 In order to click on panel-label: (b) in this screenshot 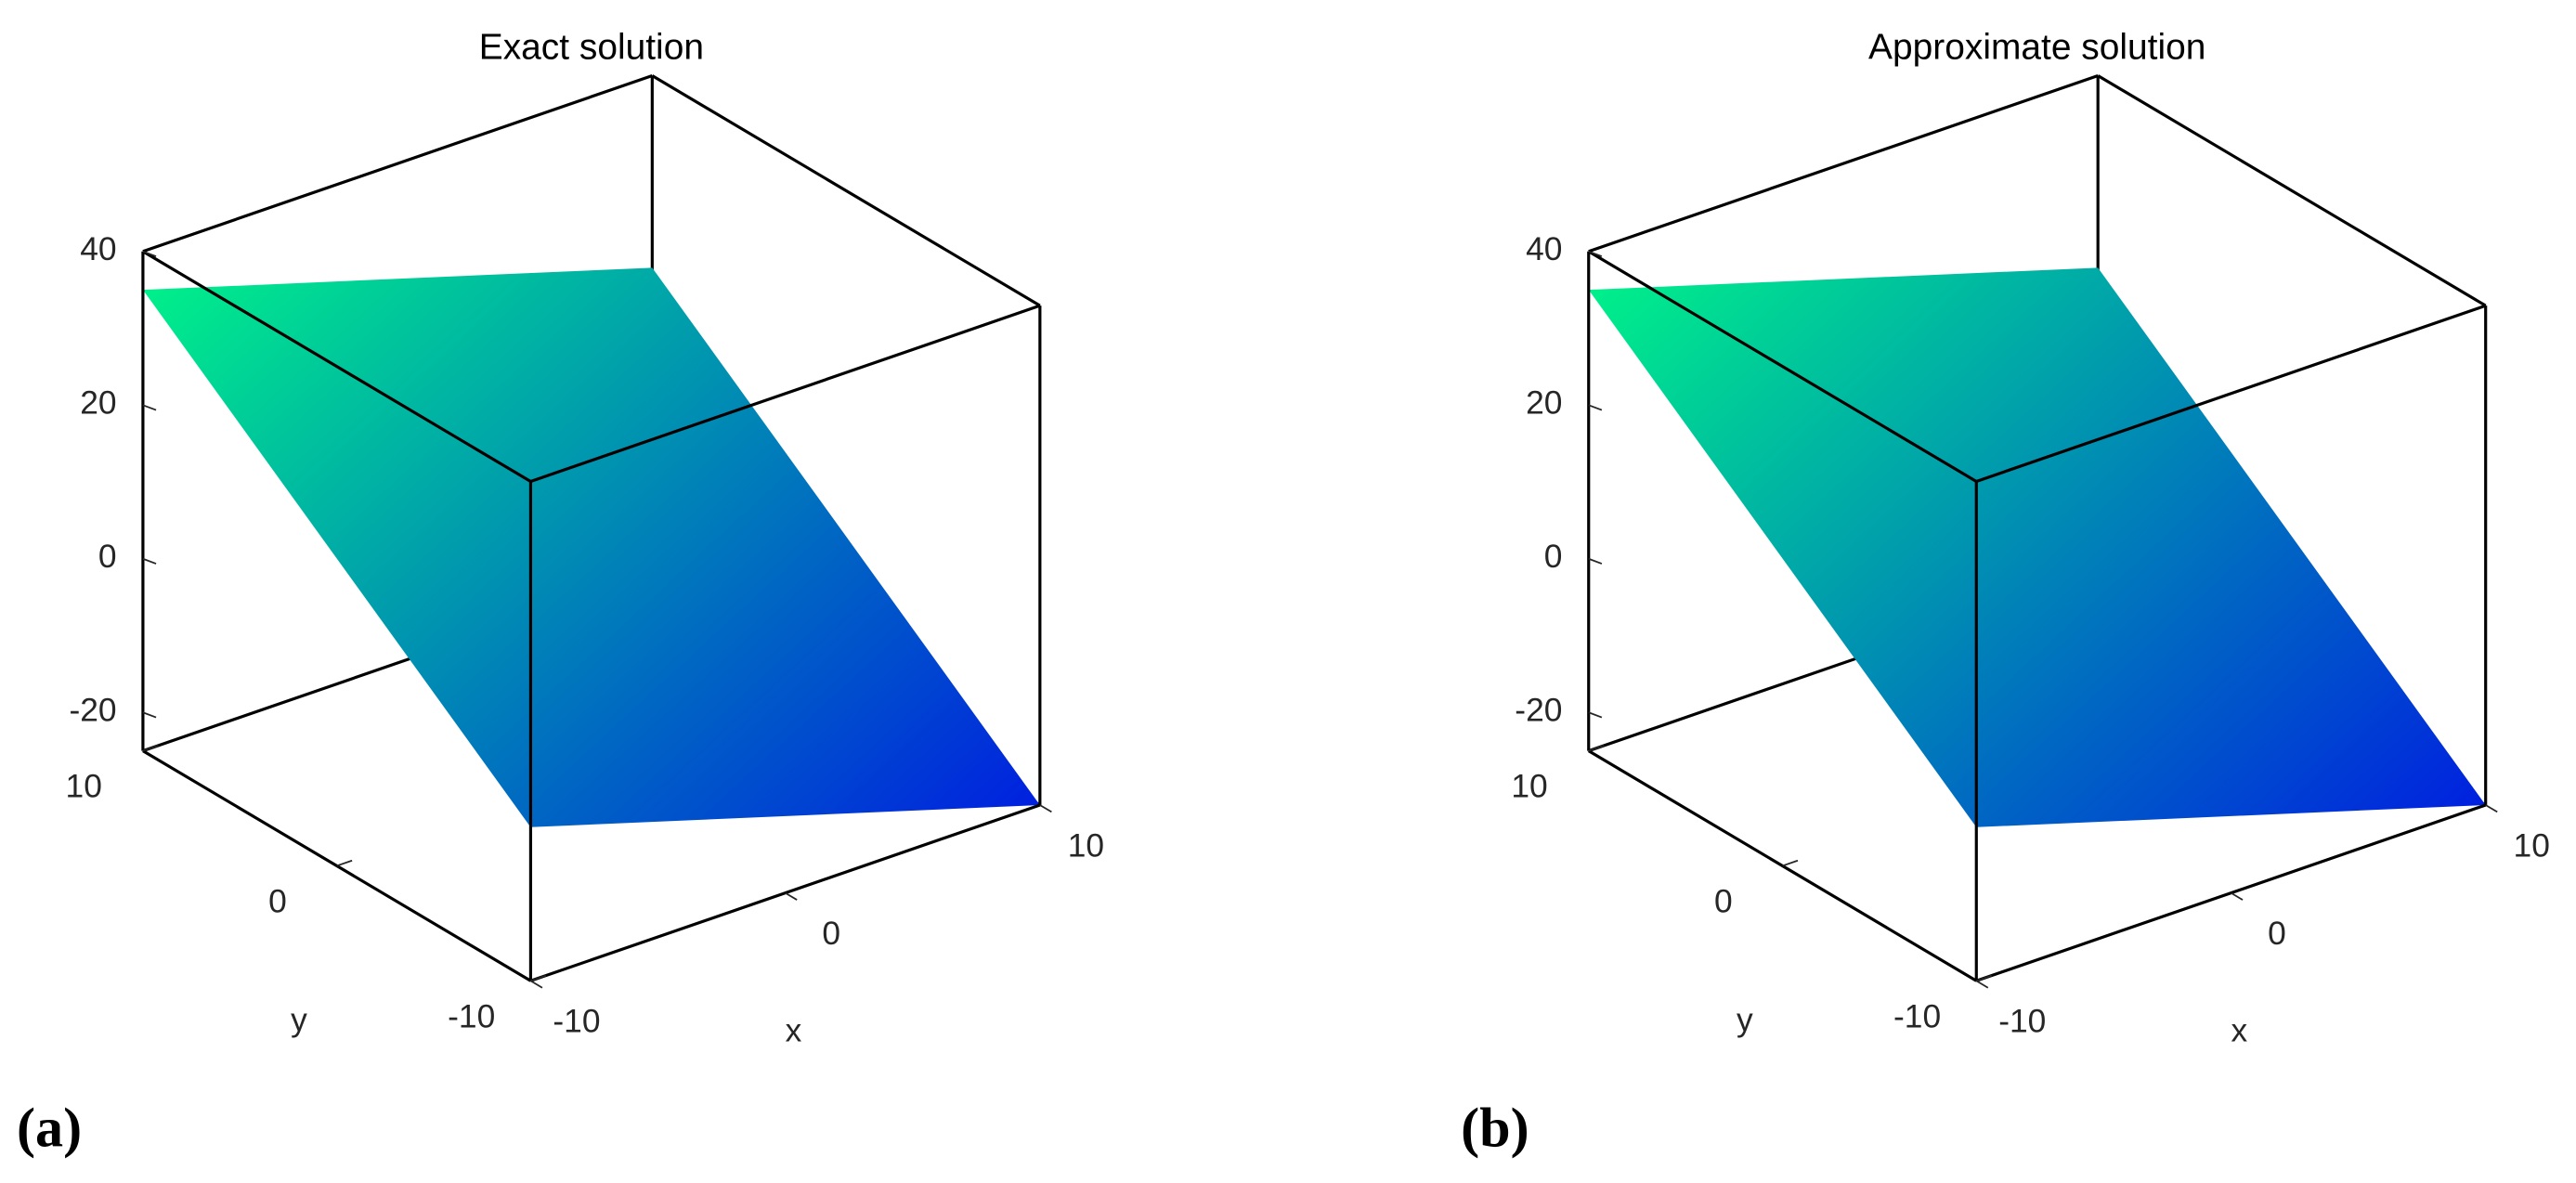, I will do `click(1495, 1129)`.